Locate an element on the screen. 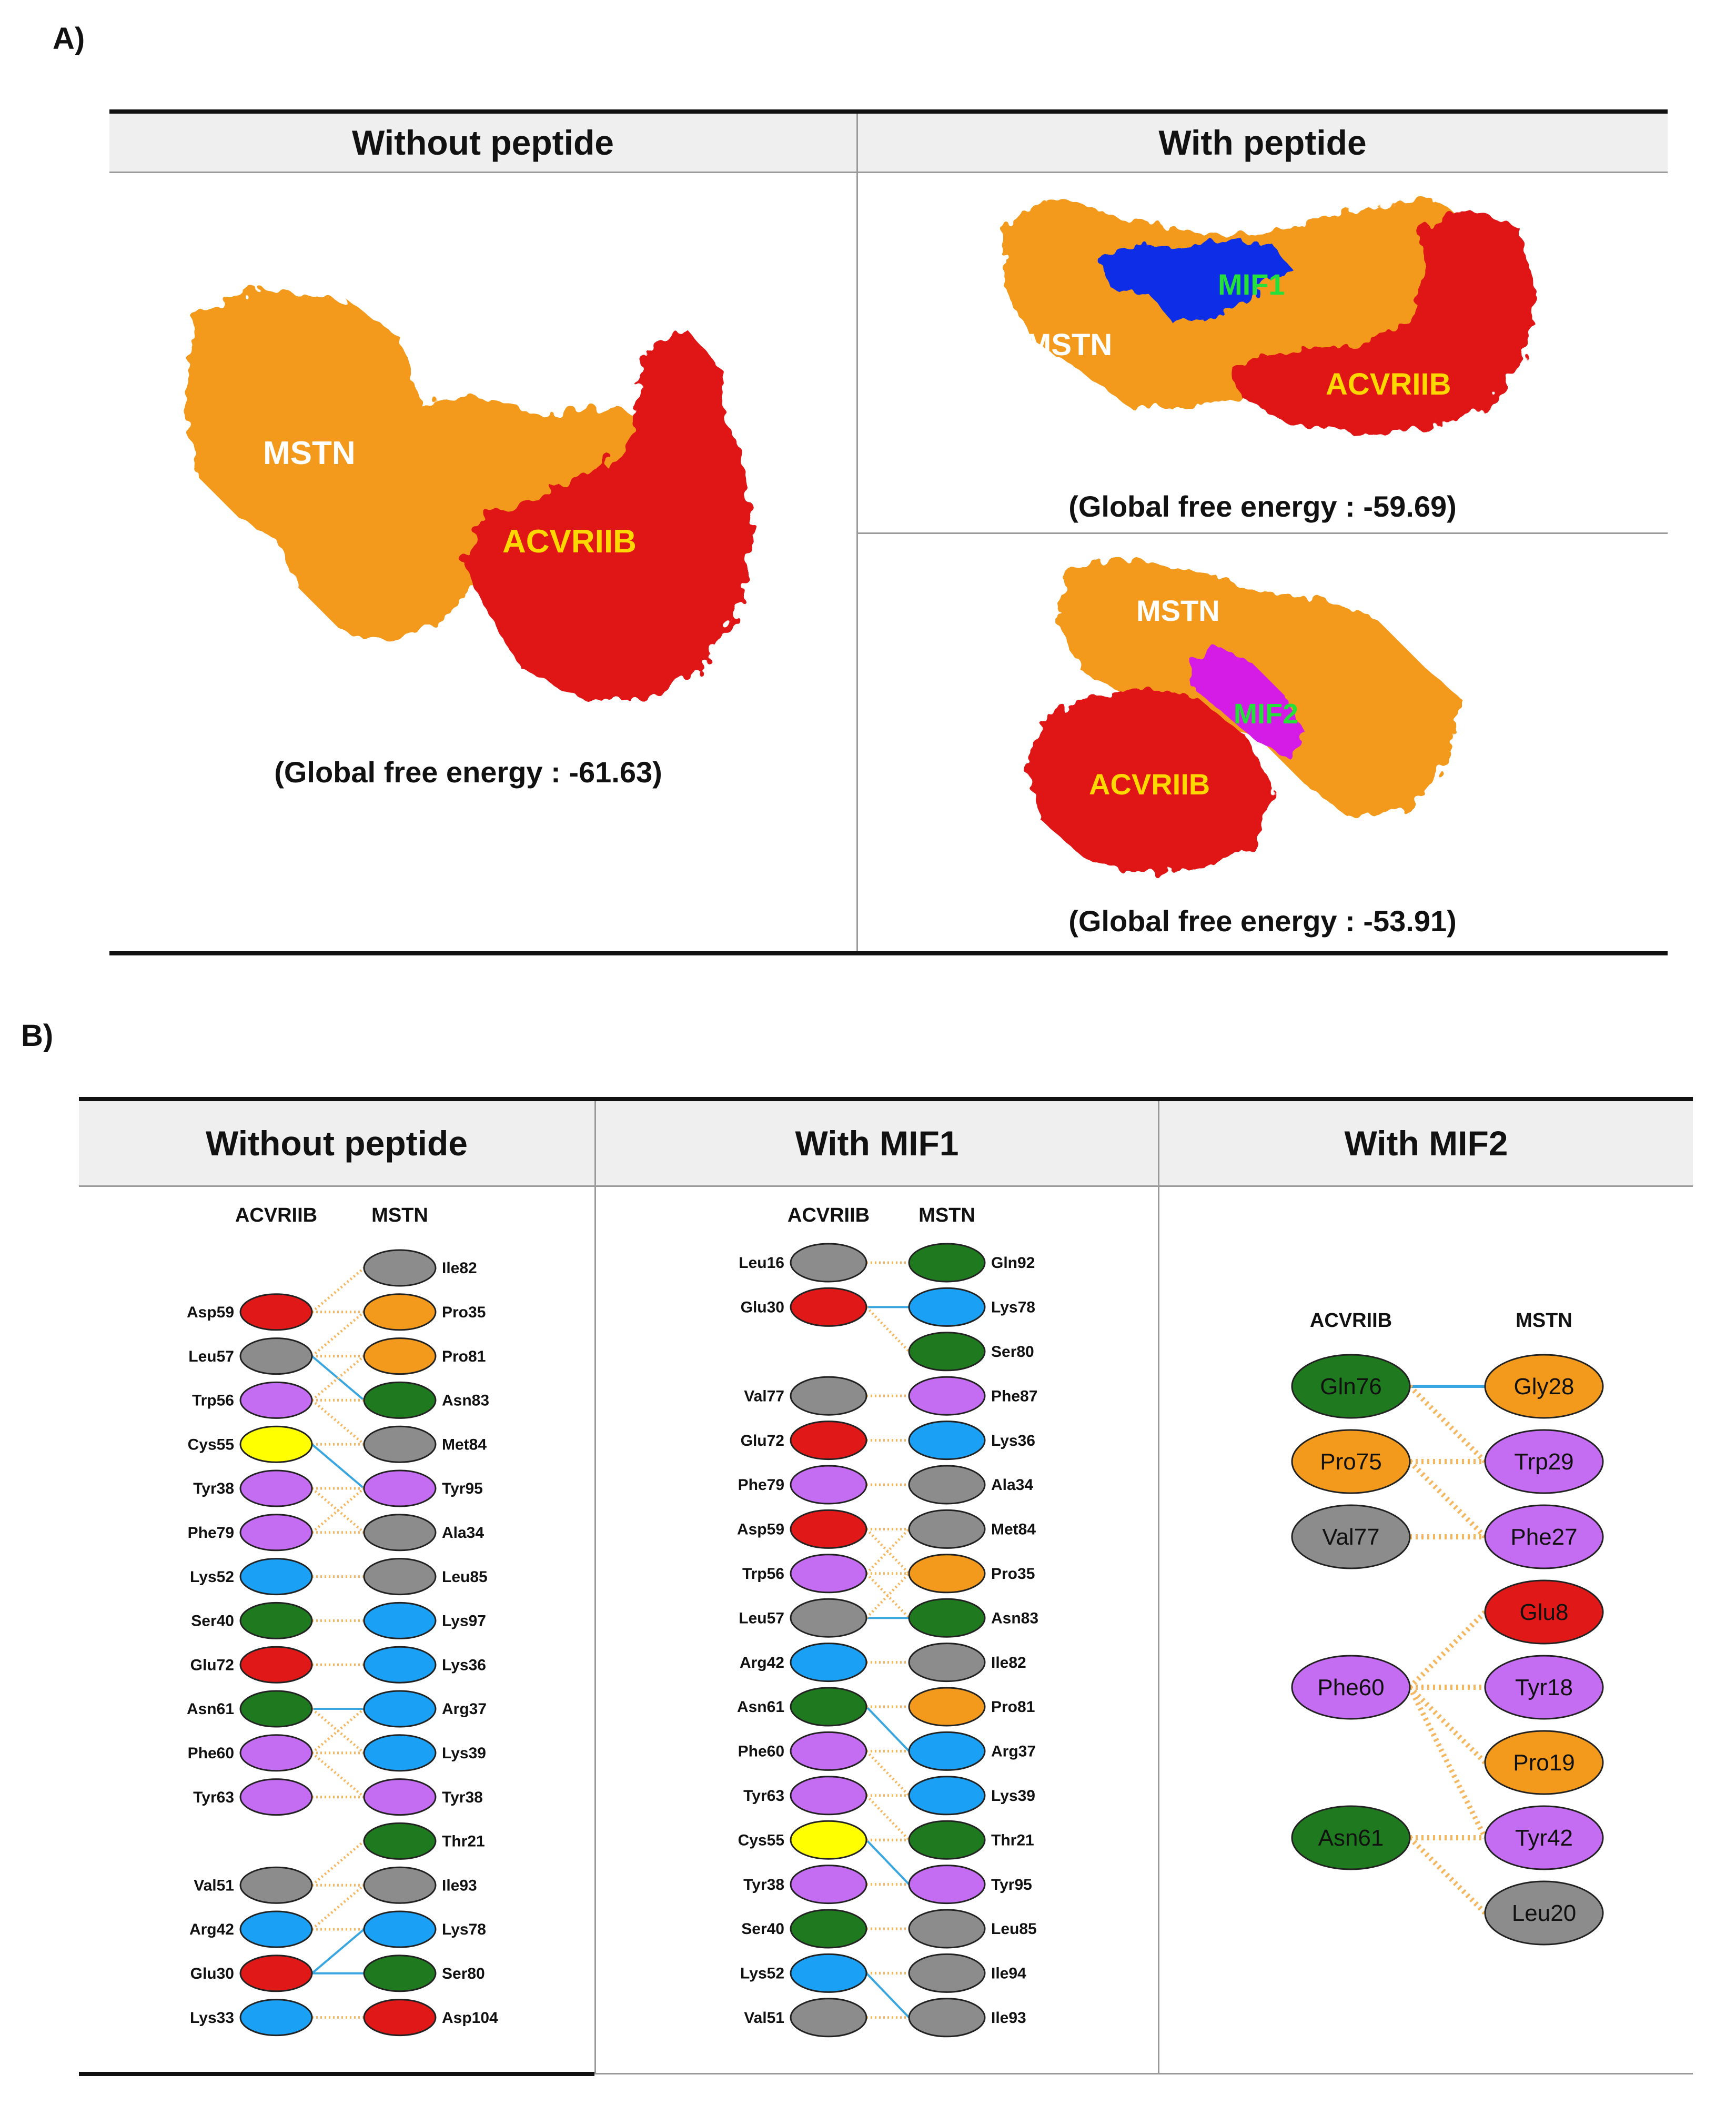 This screenshot has height=2105, width=1736. mstn-residue-label: Tyr95 is located at coordinates (1011, 1885).